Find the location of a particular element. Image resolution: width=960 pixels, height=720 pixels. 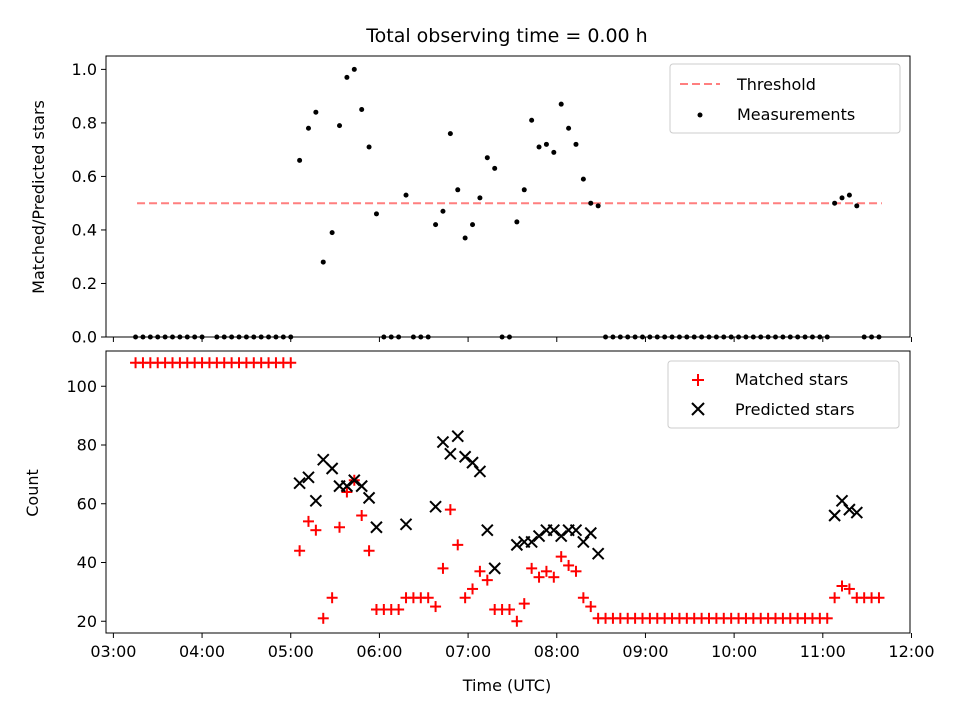

ratio-legend: Threshold Measurements is located at coordinates (785, 98).